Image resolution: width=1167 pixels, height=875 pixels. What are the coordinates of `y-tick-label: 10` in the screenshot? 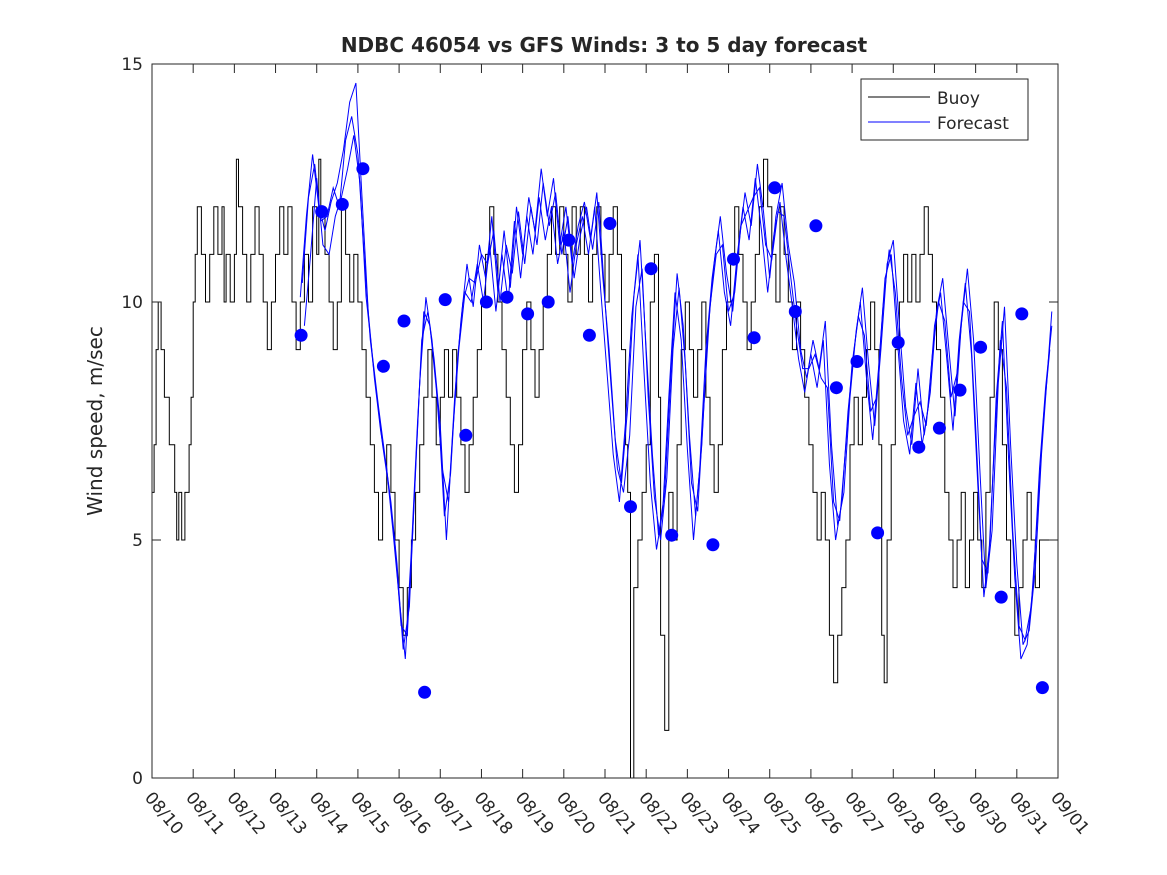 It's located at (132, 303).